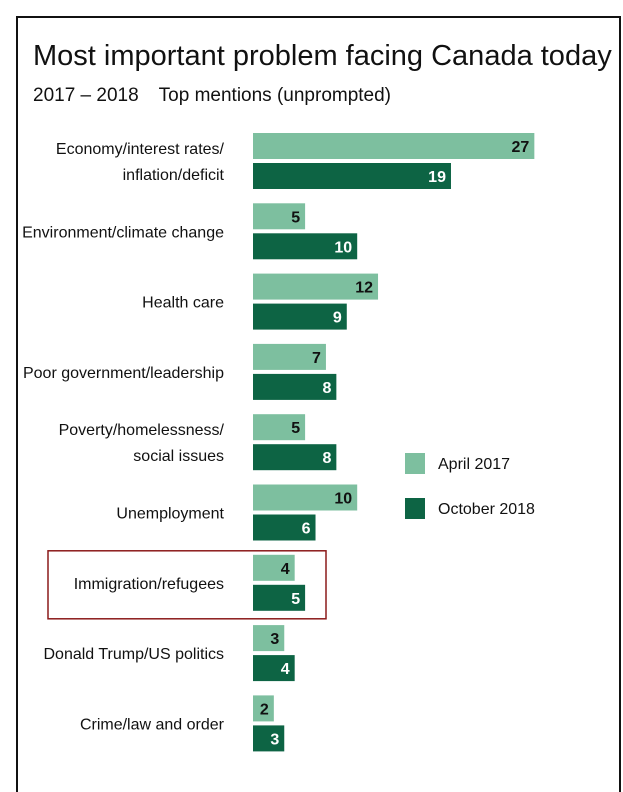 The height and width of the screenshot is (792, 623). Describe the element at coordinates (364, 288) in the screenshot. I see `data-label: 12` at that location.